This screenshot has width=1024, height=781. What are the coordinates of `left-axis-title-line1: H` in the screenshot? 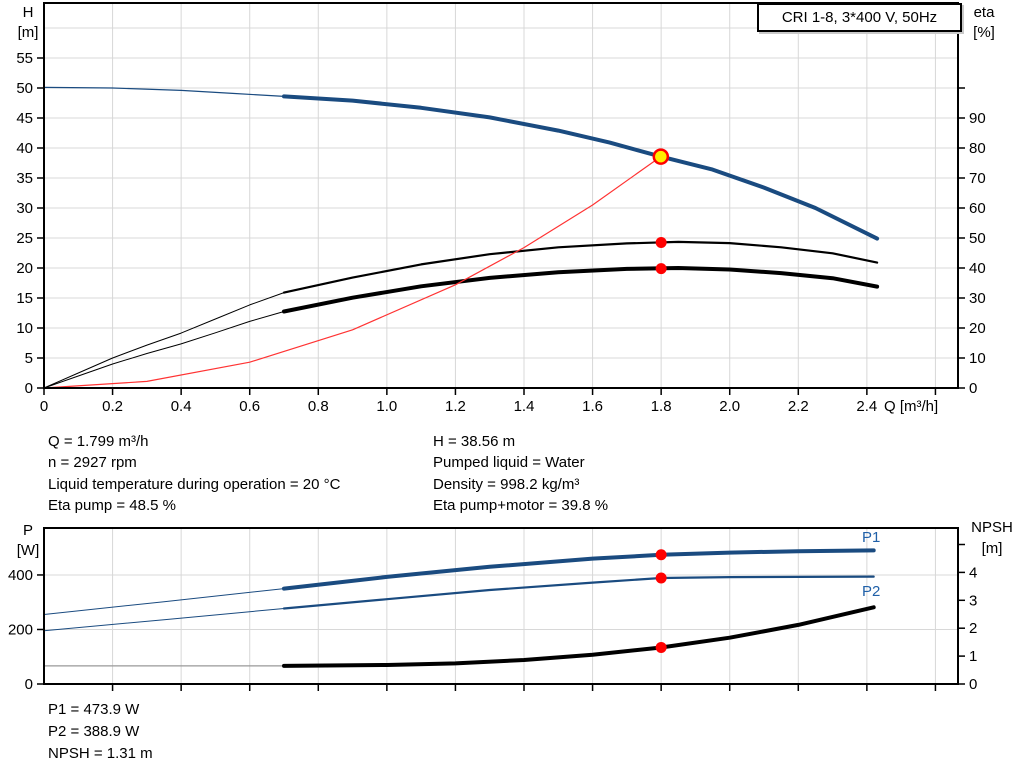 It's located at (28, 12).